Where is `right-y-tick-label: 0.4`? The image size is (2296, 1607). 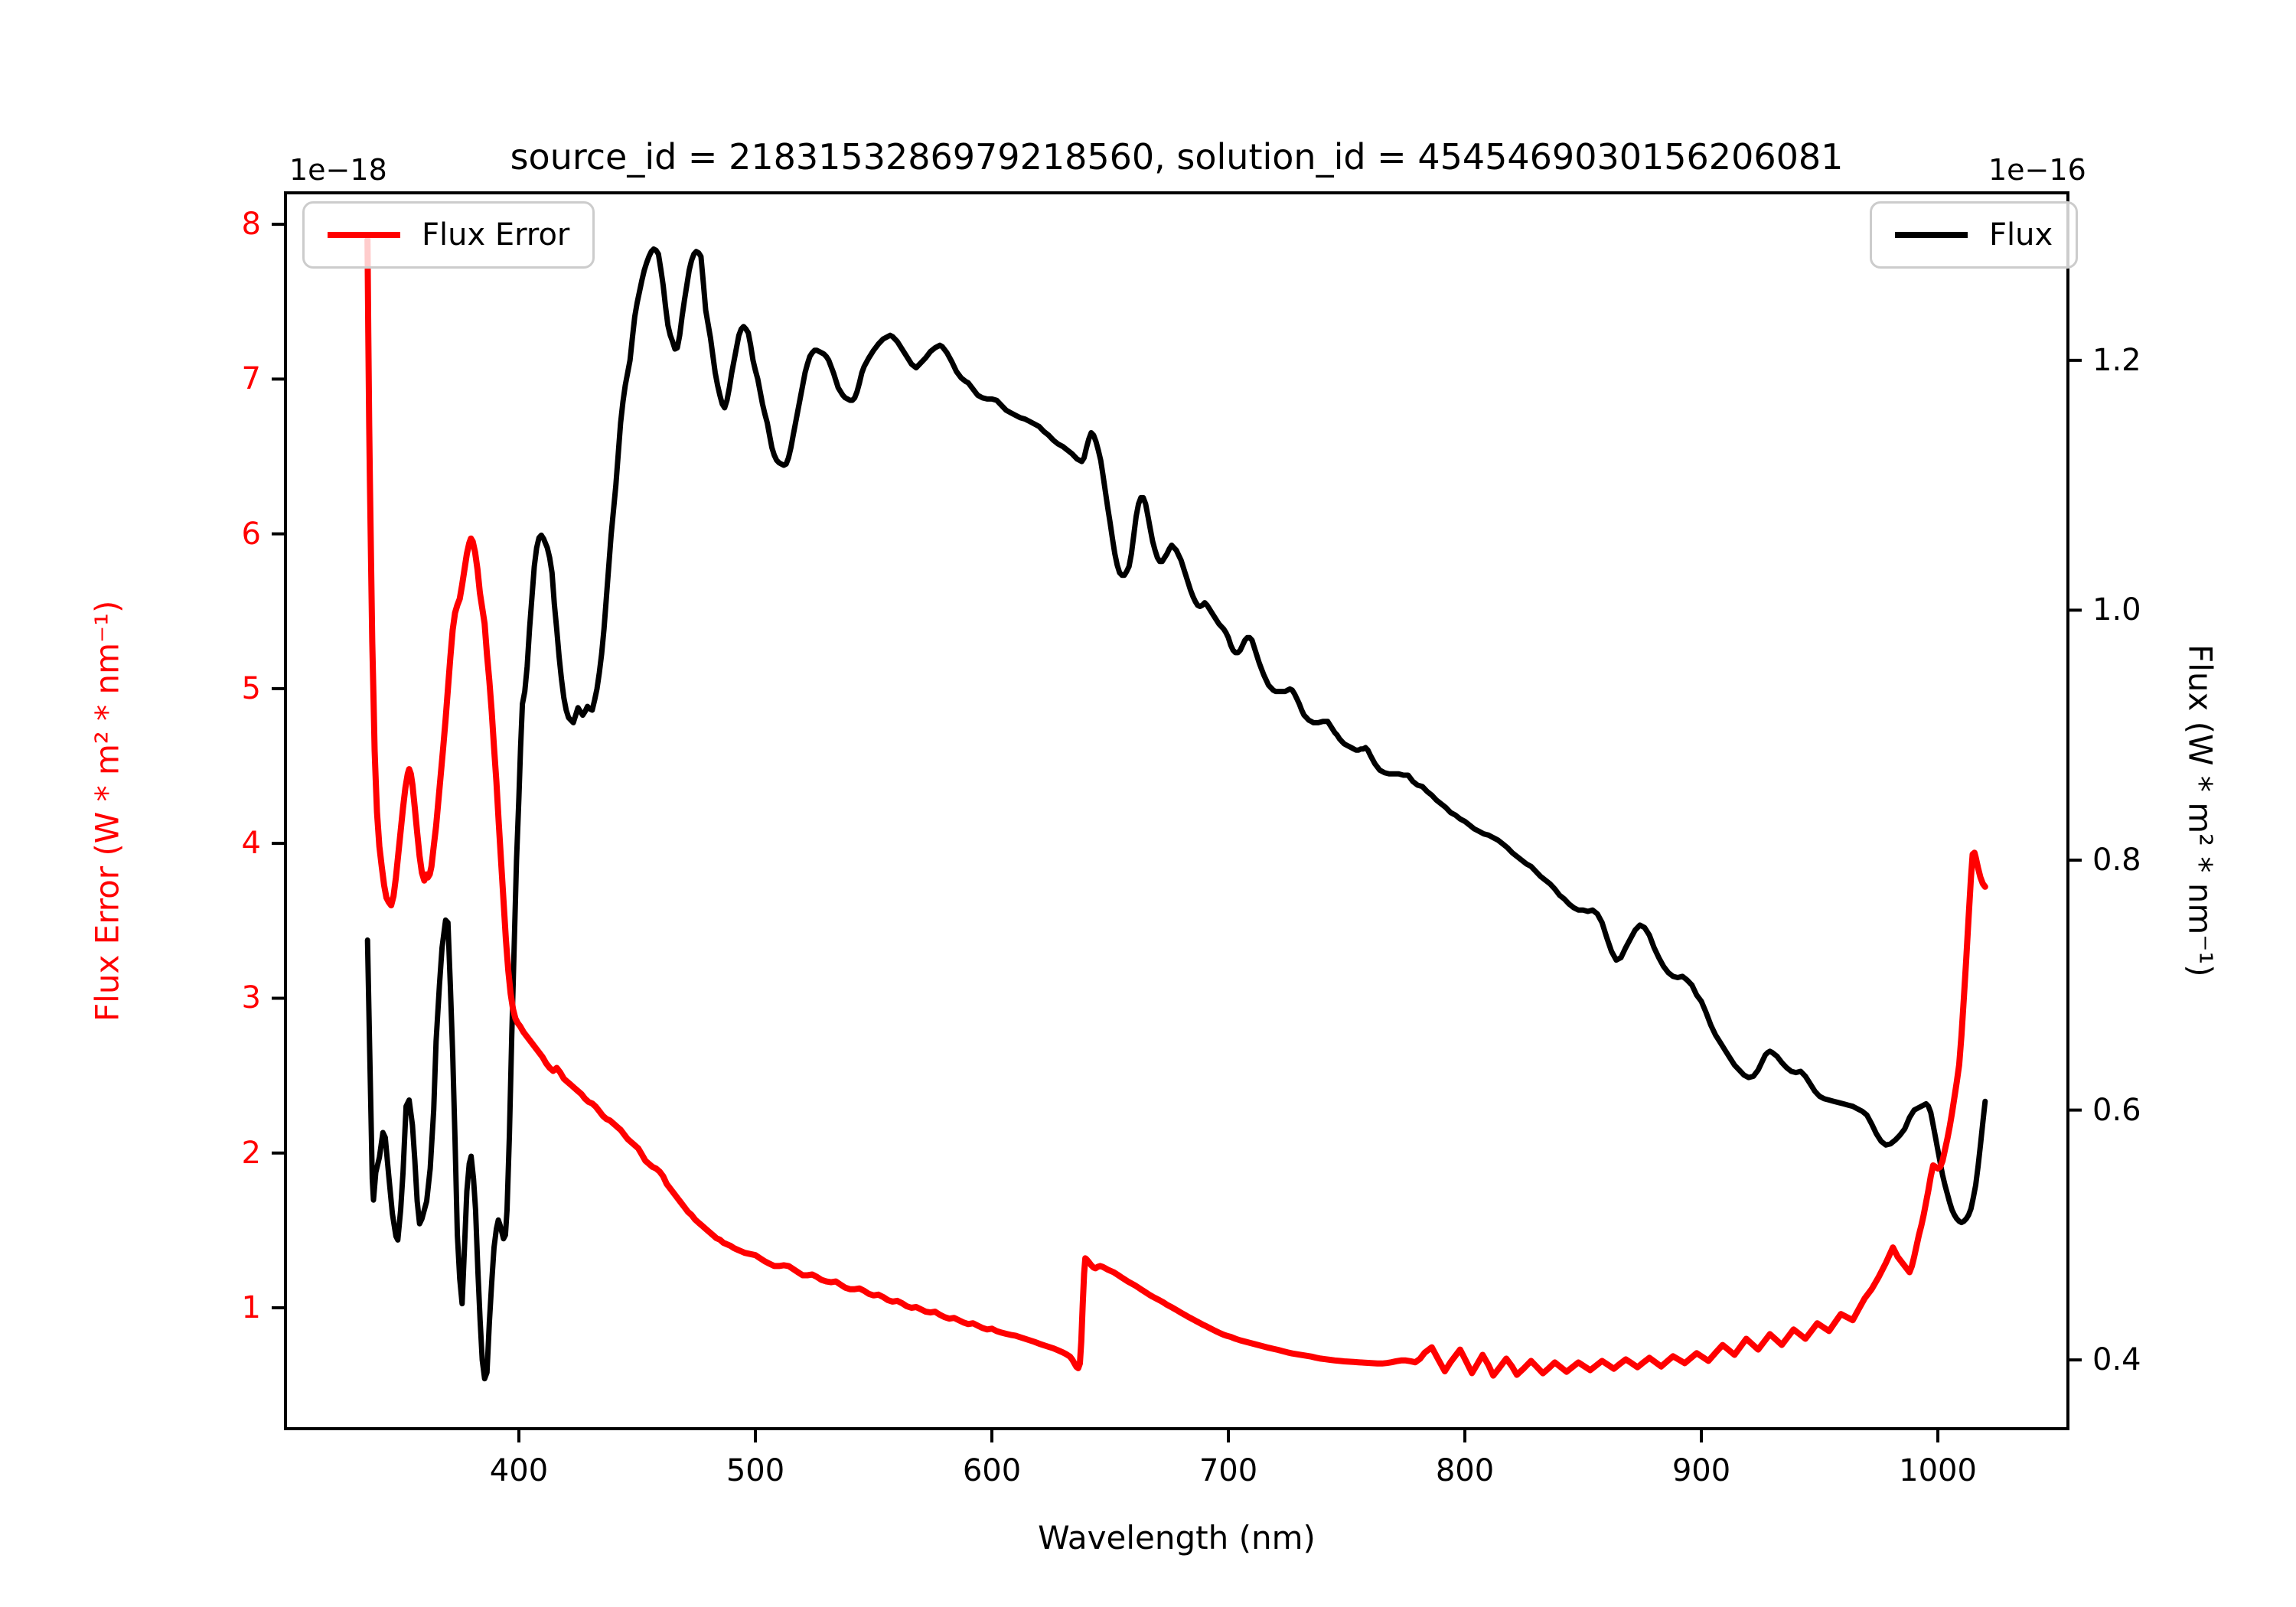 right-y-tick-label: 0.4 is located at coordinates (2116, 1360).